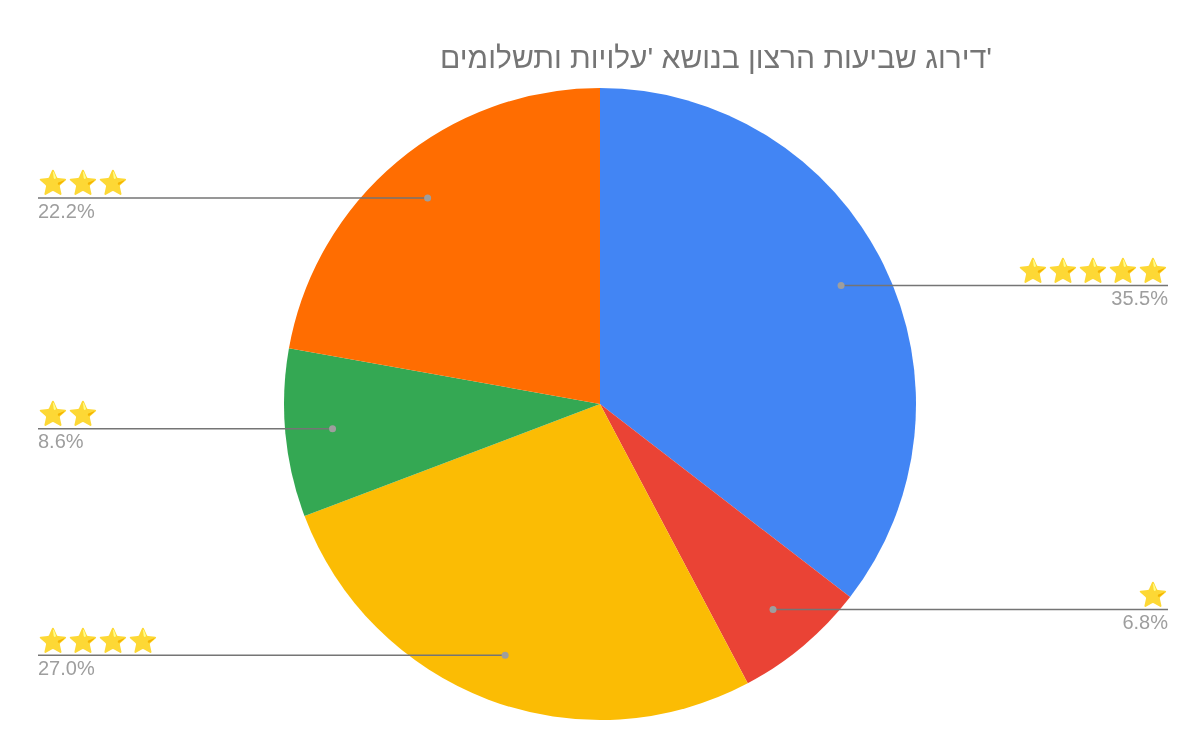 The width and height of the screenshot is (1200, 742). What do you see at coordinates (66, 210) in the screenshot?
I see `data-label: 22.2%` at bounding box center [66, 210].